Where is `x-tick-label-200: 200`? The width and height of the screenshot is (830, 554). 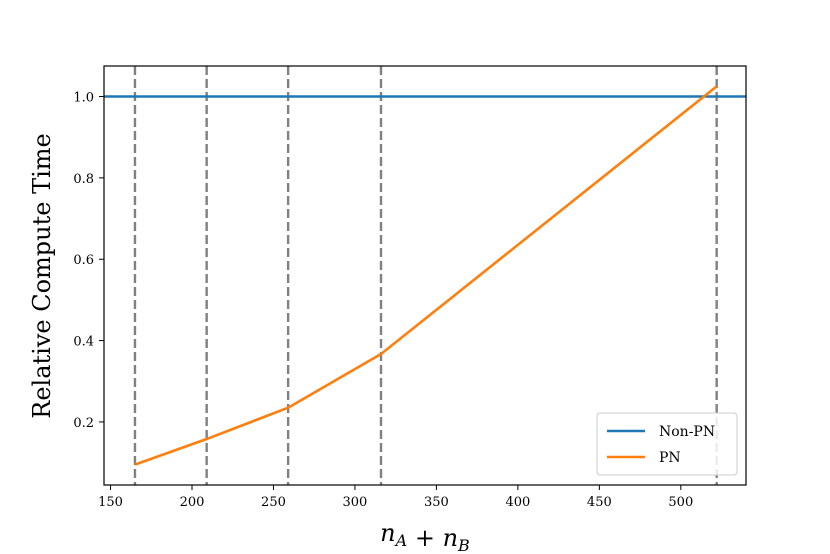 x-tick-label-200: 200 is located at coordinates (192, 502).